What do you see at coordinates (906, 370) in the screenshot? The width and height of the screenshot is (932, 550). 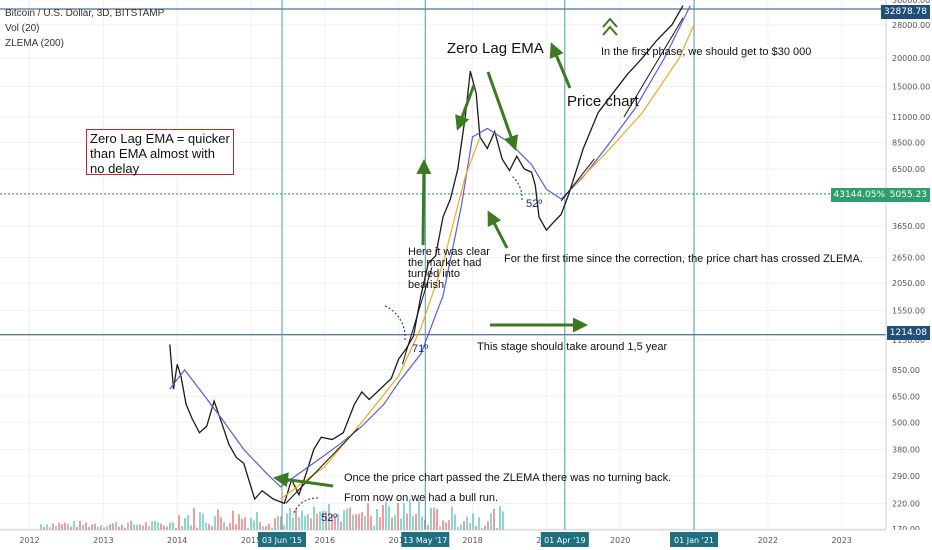 I see `price-tick-label: 850.00` at bounding box center [906, 370].